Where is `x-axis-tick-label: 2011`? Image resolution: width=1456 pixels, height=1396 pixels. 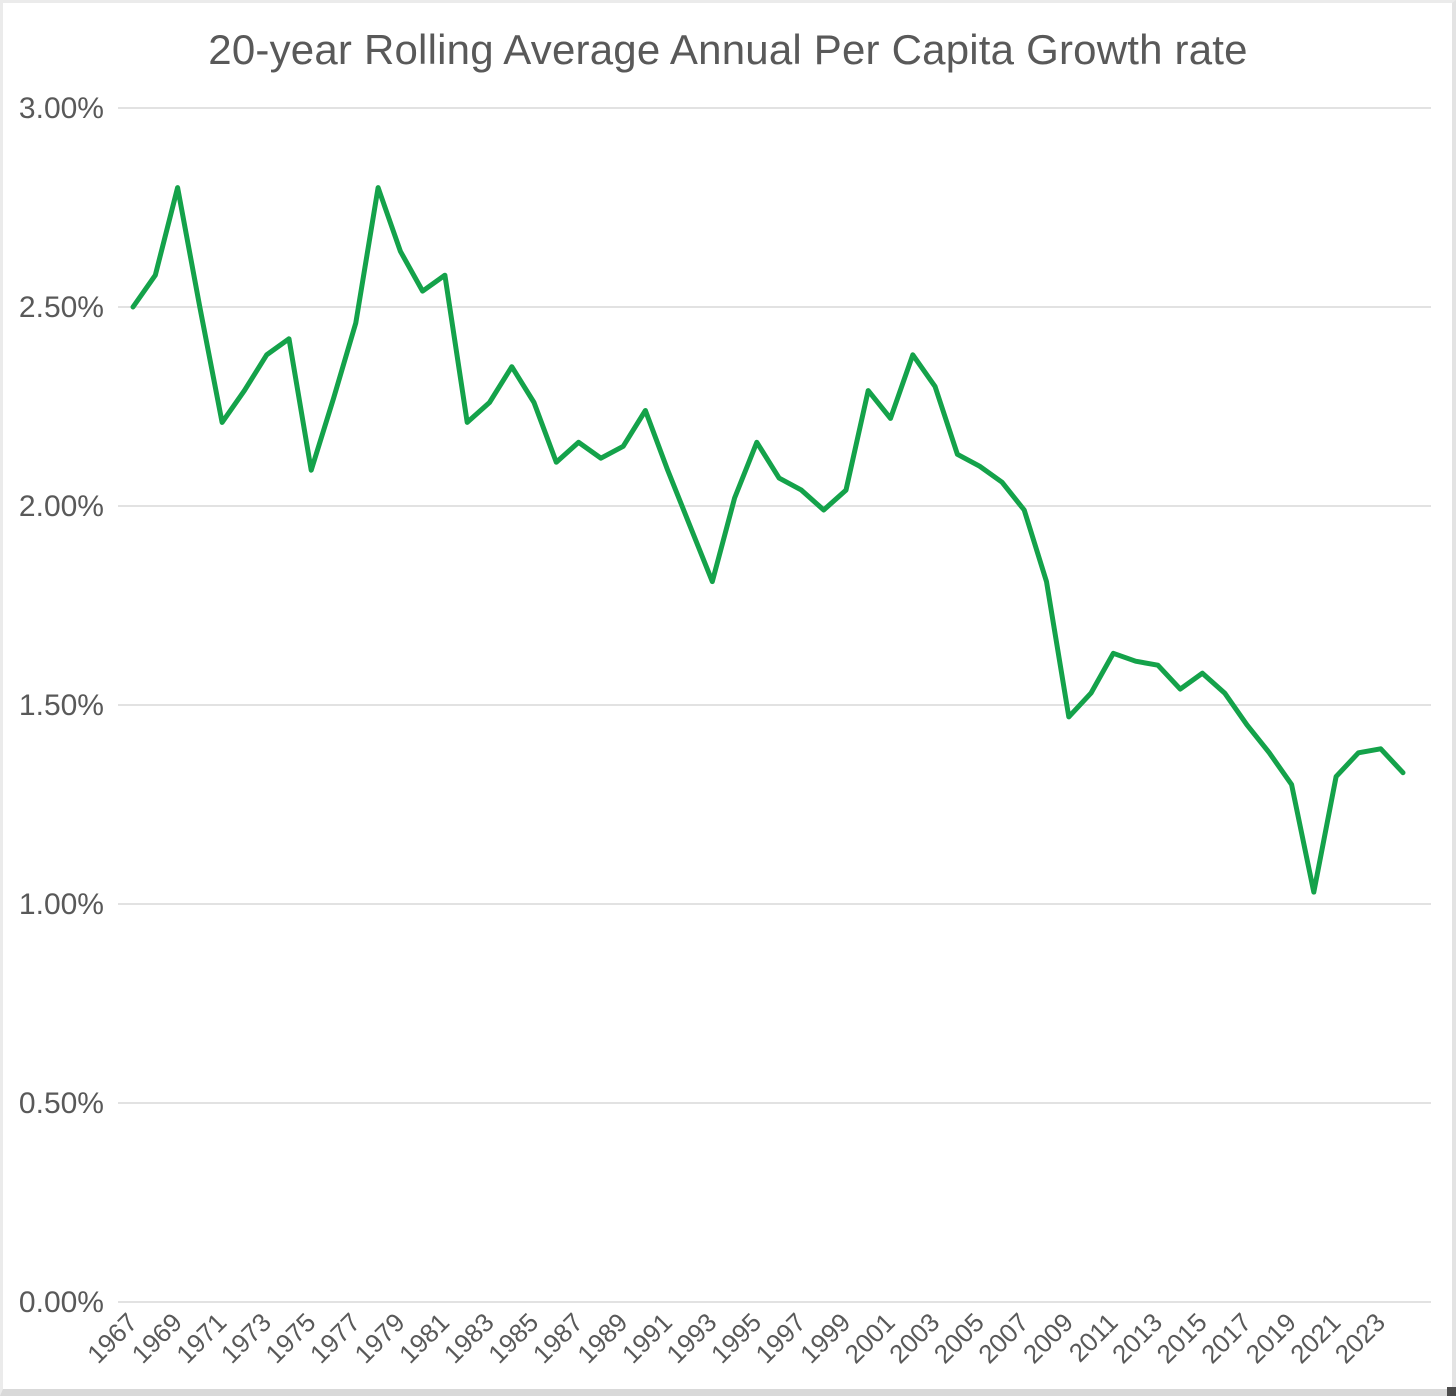
x-axis-tick-label: 2011 is located at coordinates (1093, 1337).